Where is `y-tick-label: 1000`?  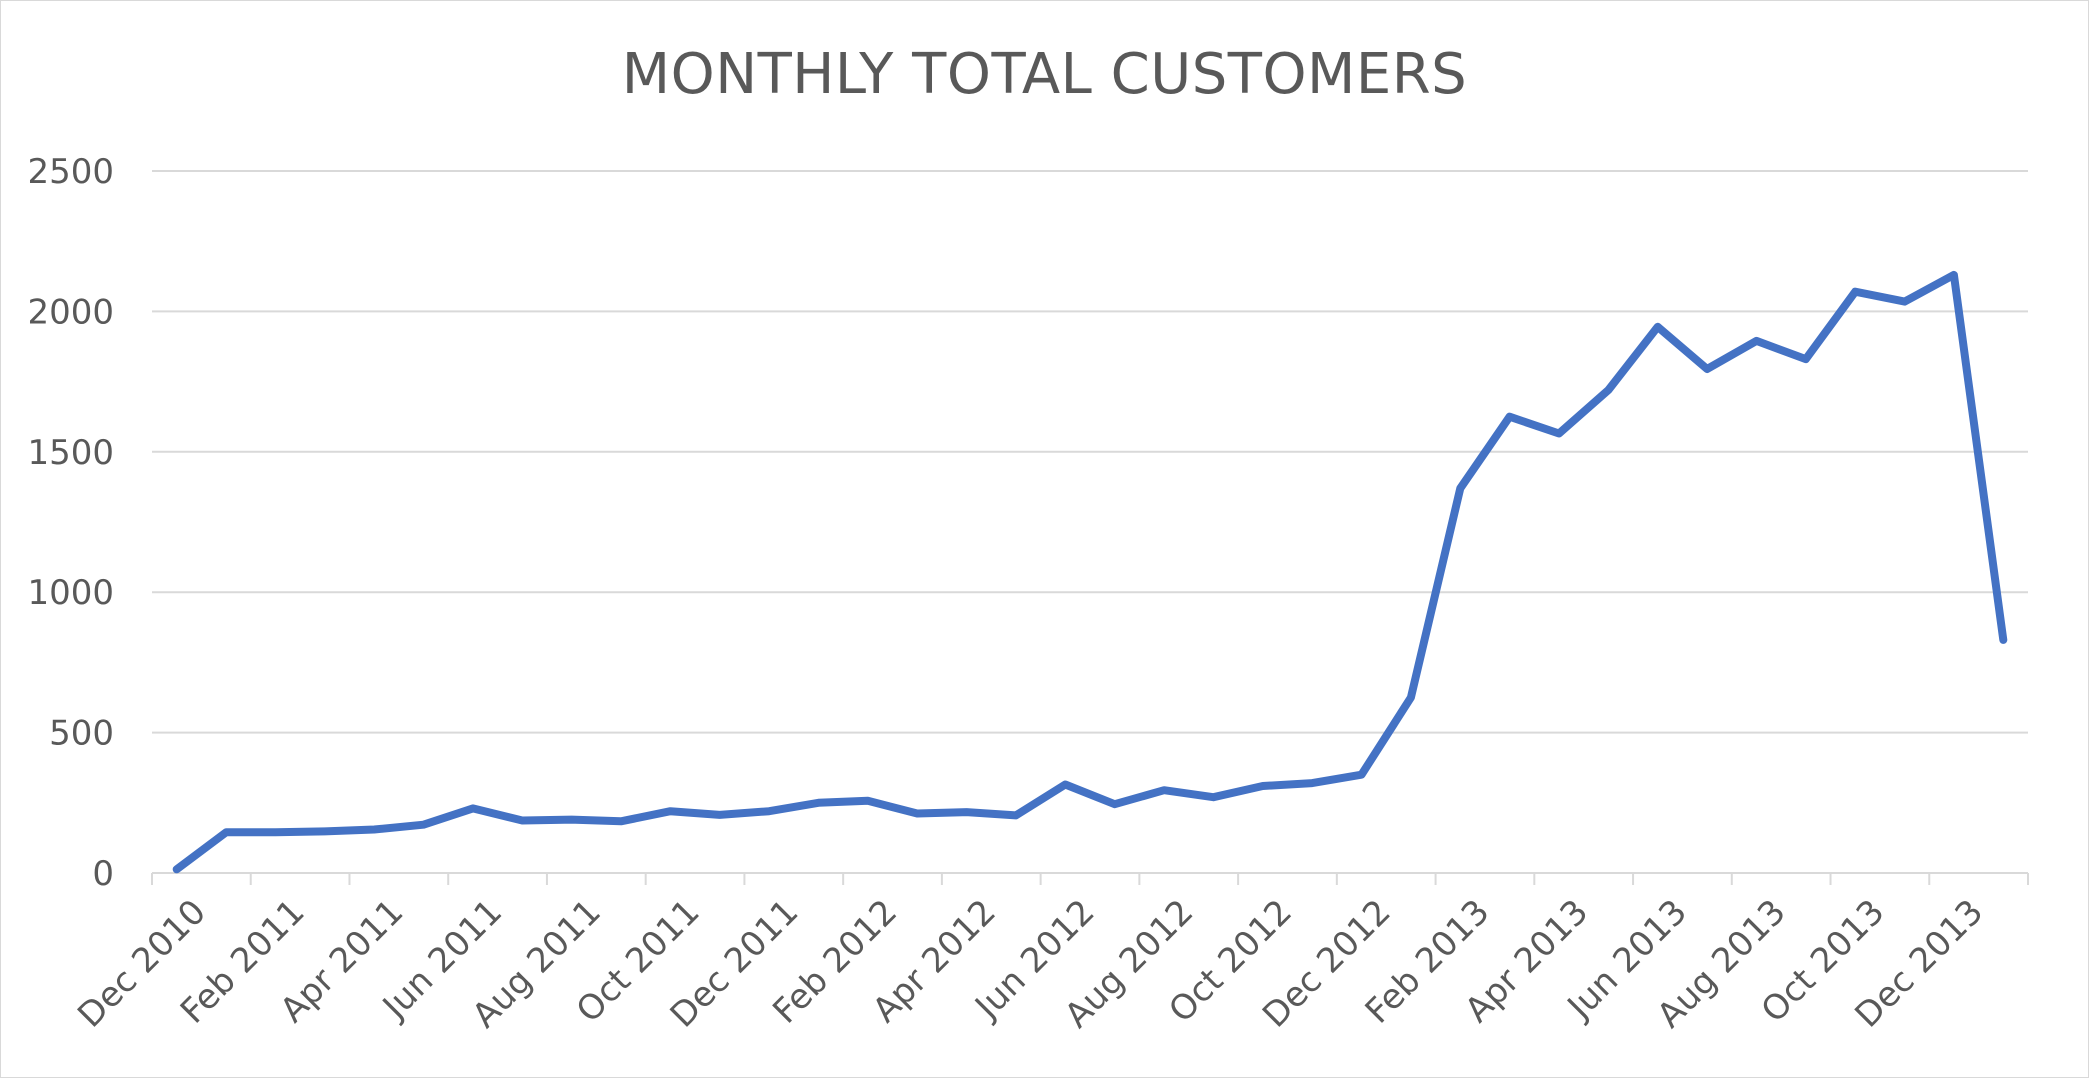 y-tick-label: 1000 is located at coordinates (70, 593).